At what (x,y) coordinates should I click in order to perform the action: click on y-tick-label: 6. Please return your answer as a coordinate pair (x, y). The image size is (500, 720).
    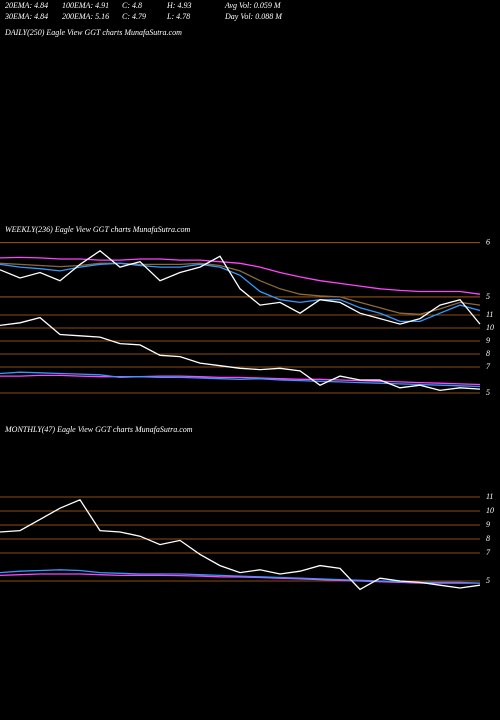
    Looking at the image, I should click on (488, 242).